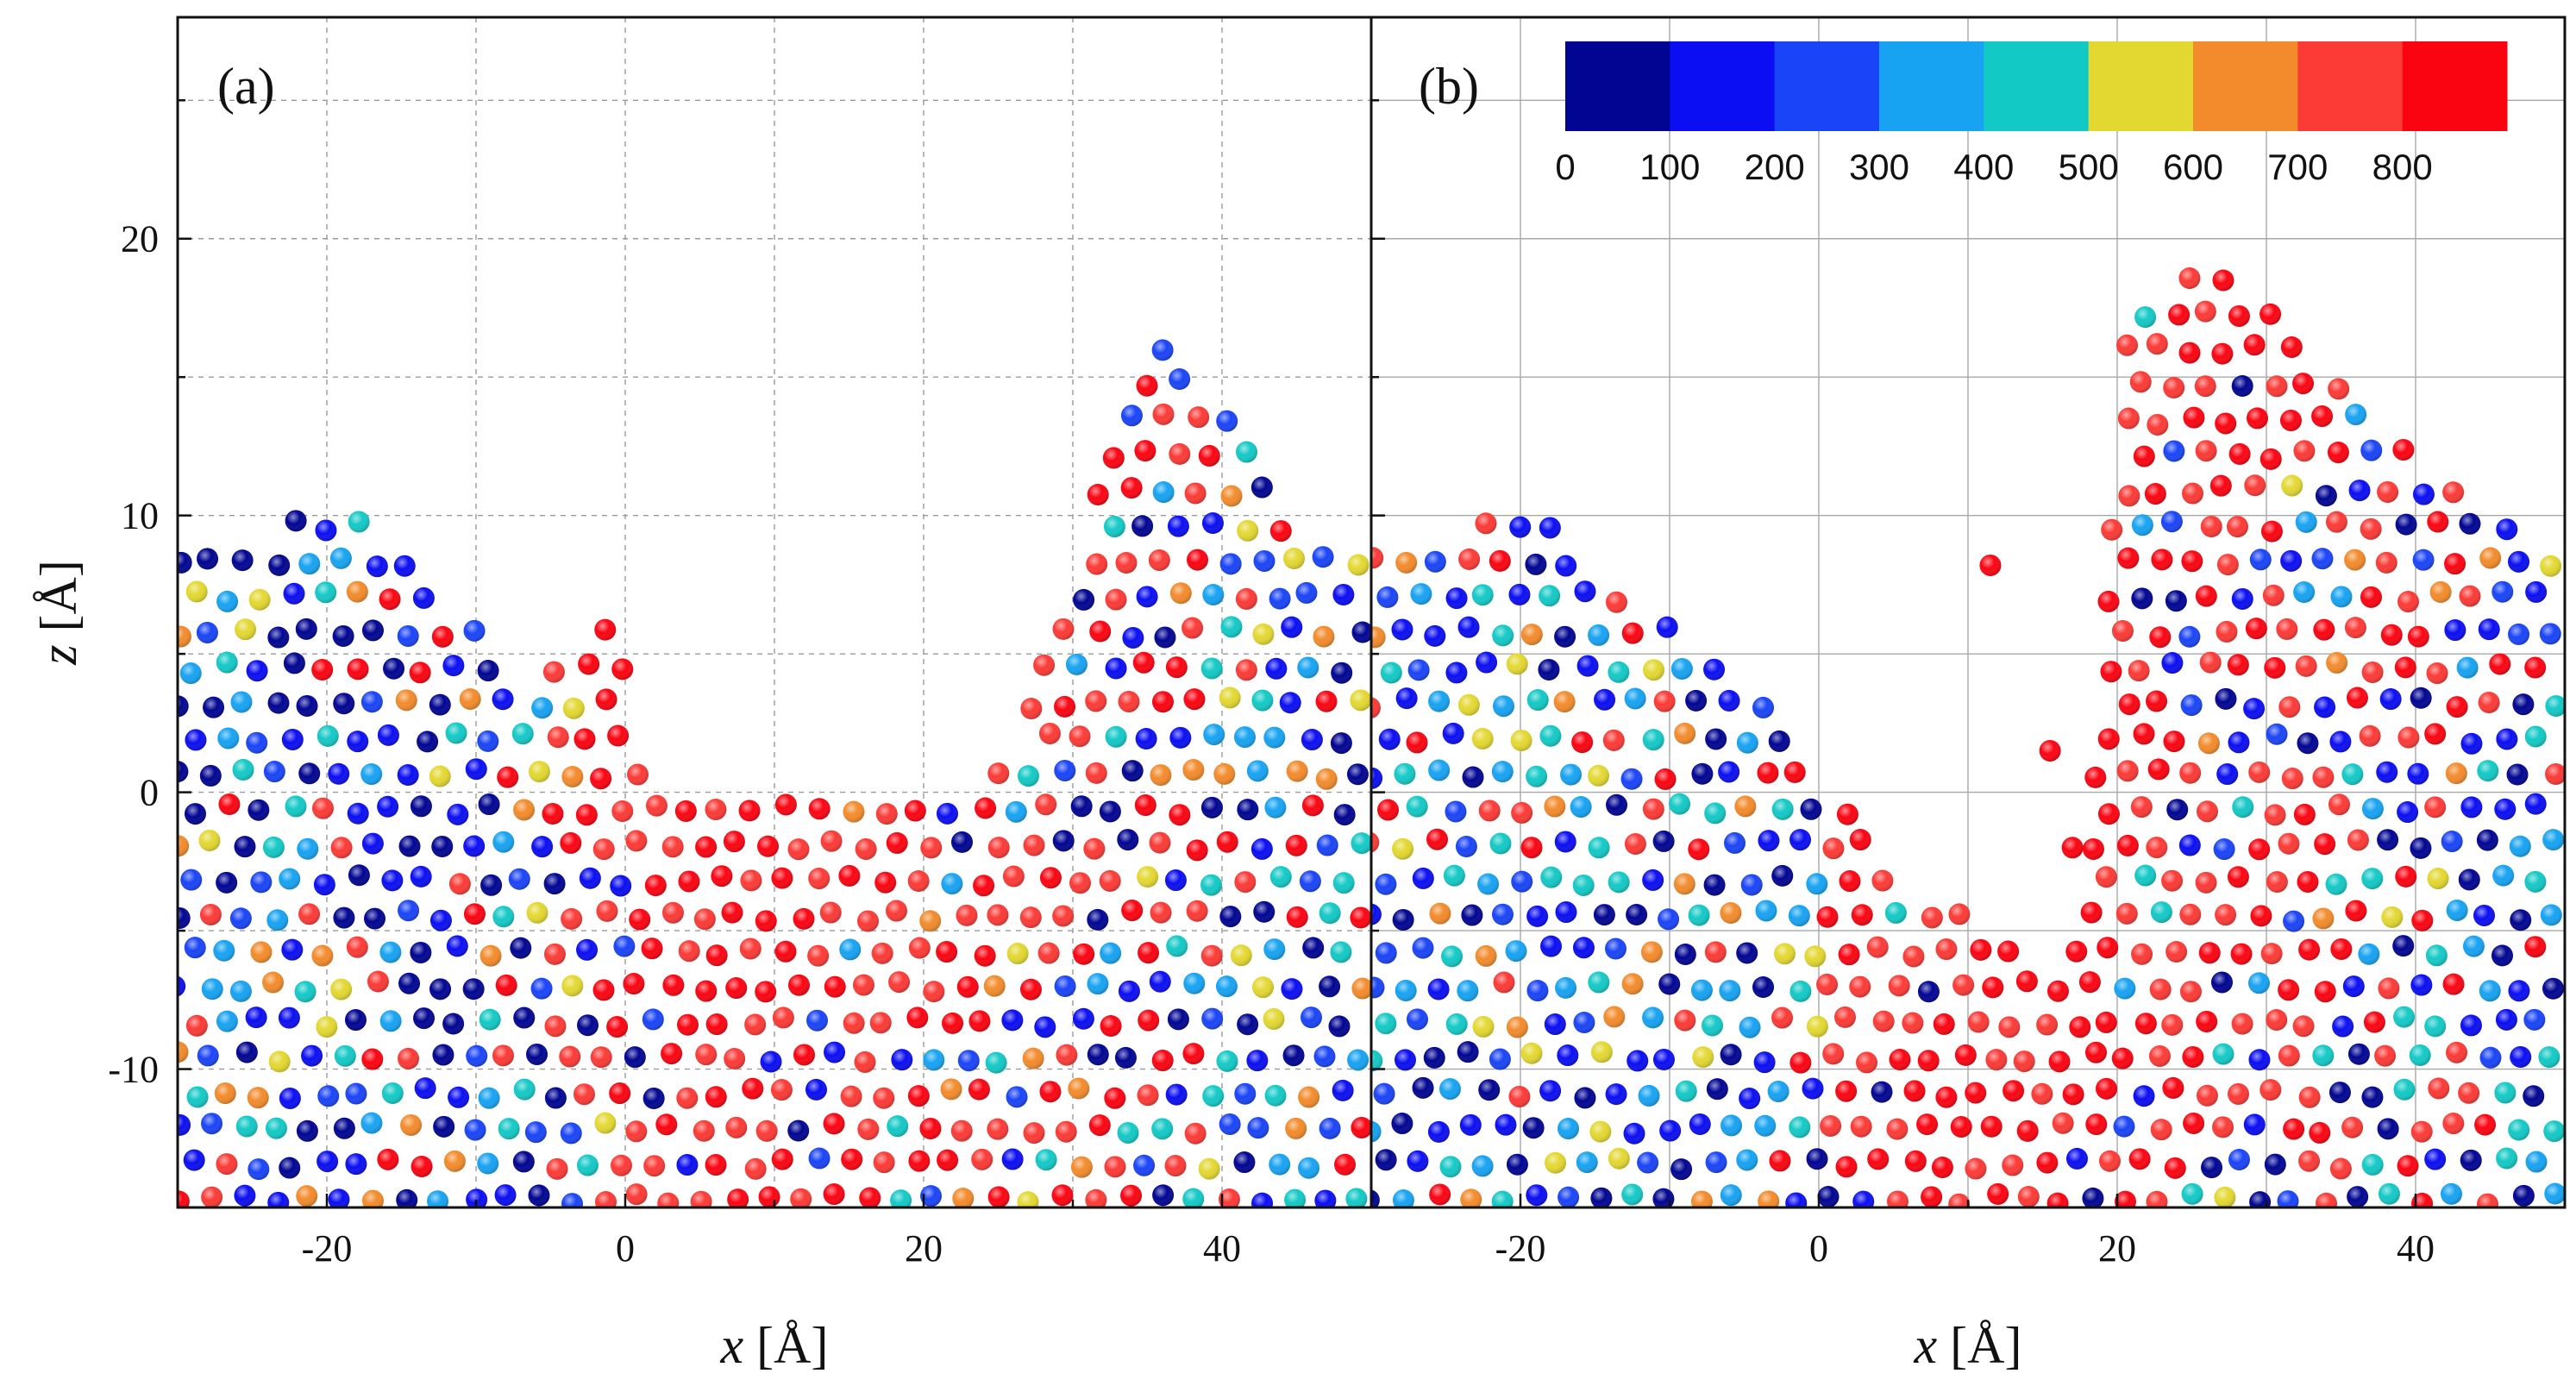 This screenshot has width=2576, height=1386. Describe the element at coordinates (1926, 1345) in the screenshot. I see `x-axis-var-b: x` at that location.